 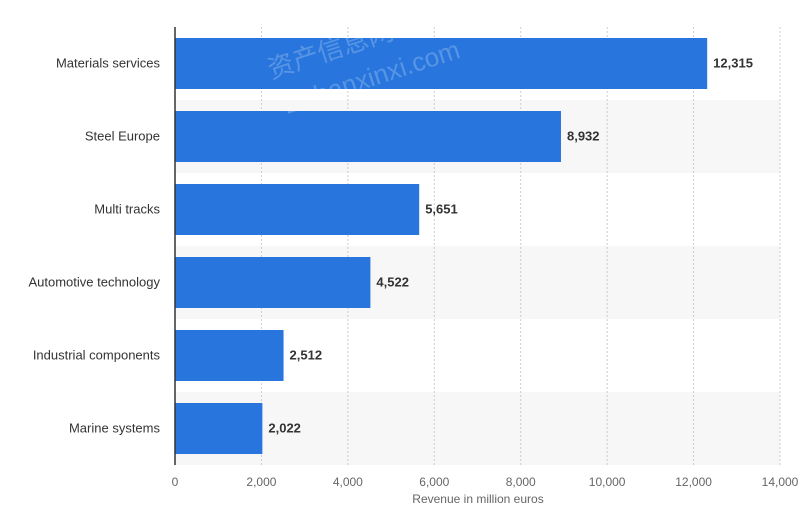 I want to click on x-tick-label: 14,000, so click(x=780, y=482).